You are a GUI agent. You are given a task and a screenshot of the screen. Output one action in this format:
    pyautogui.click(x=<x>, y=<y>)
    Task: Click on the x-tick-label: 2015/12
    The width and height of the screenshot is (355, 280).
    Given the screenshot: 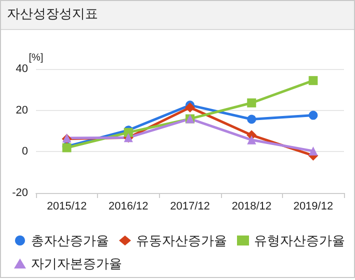 What is the action you would take?
    pyautogui.click(x=66, y=206)
    